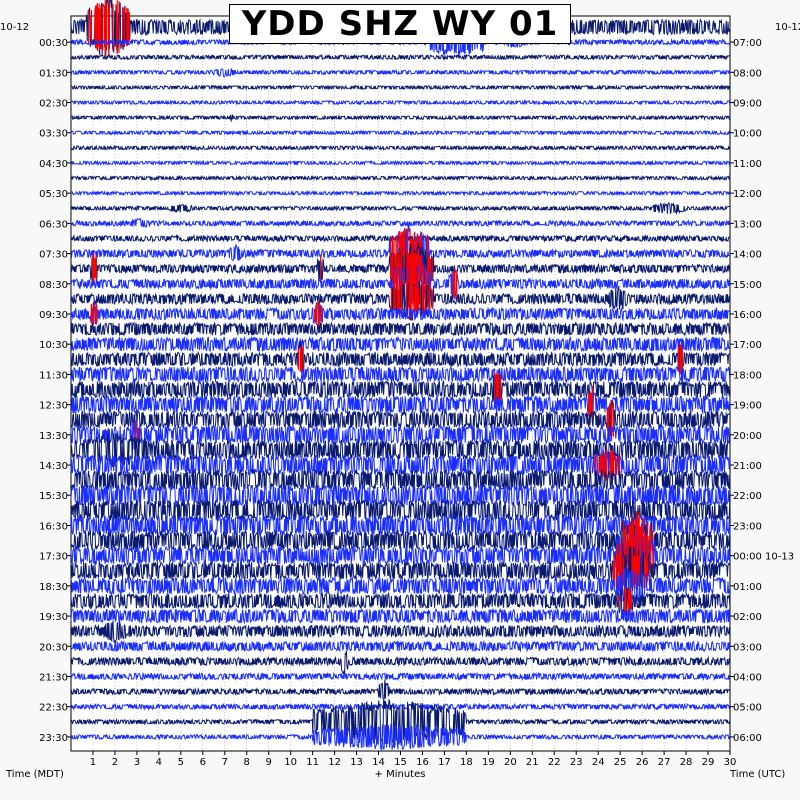 This screenshot has width=800, height=800. I want to click on x-tick-label-23: 23, so click(576, 762).